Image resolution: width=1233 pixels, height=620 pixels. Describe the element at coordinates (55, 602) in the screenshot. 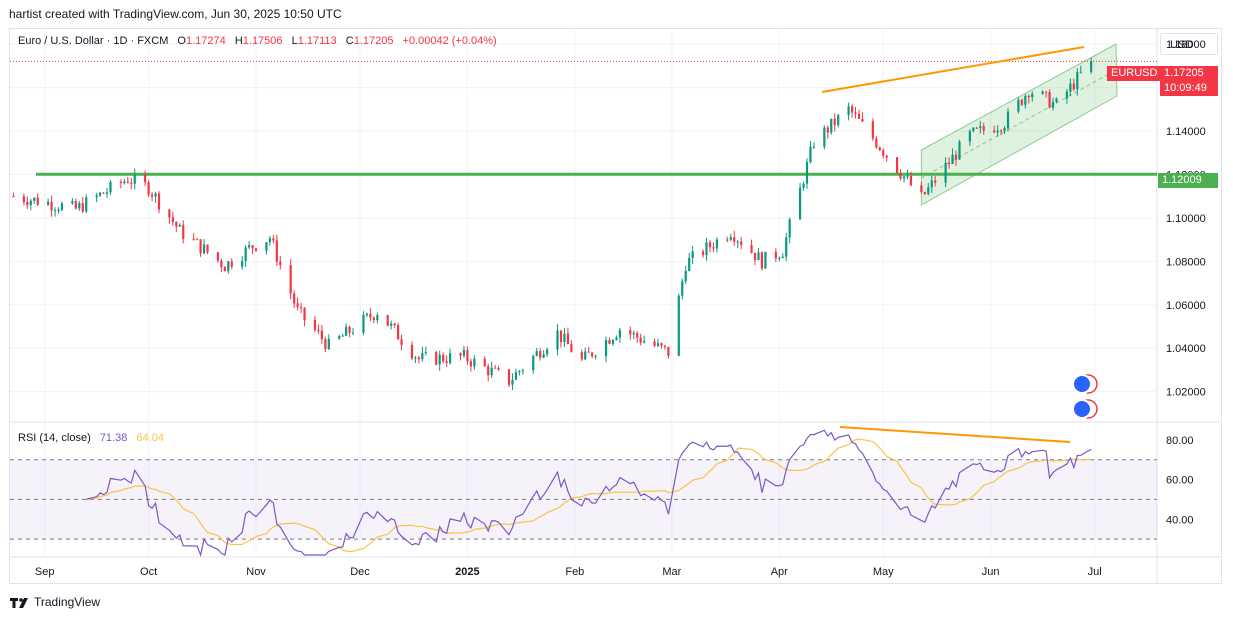

I see `tradingview-footer: TradingView` at that location.